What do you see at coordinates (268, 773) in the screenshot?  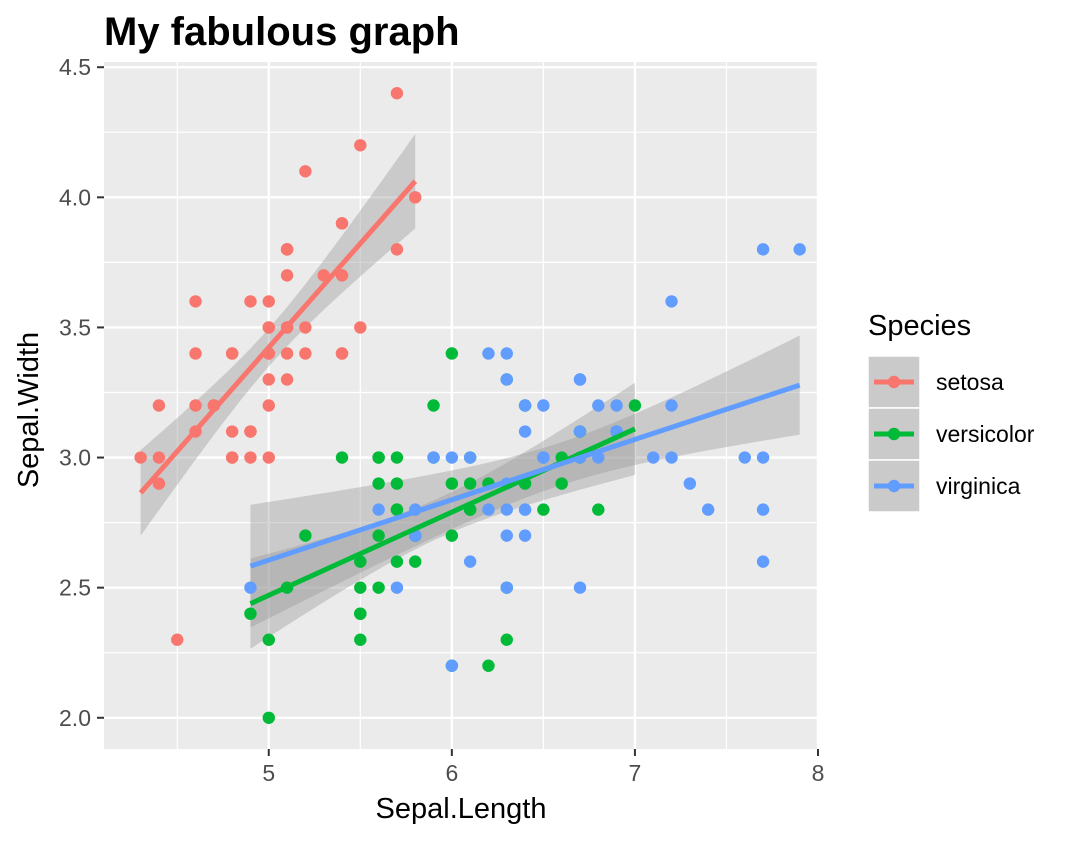 I see `x-tick-label: 5` at bounding box center [268, 773].